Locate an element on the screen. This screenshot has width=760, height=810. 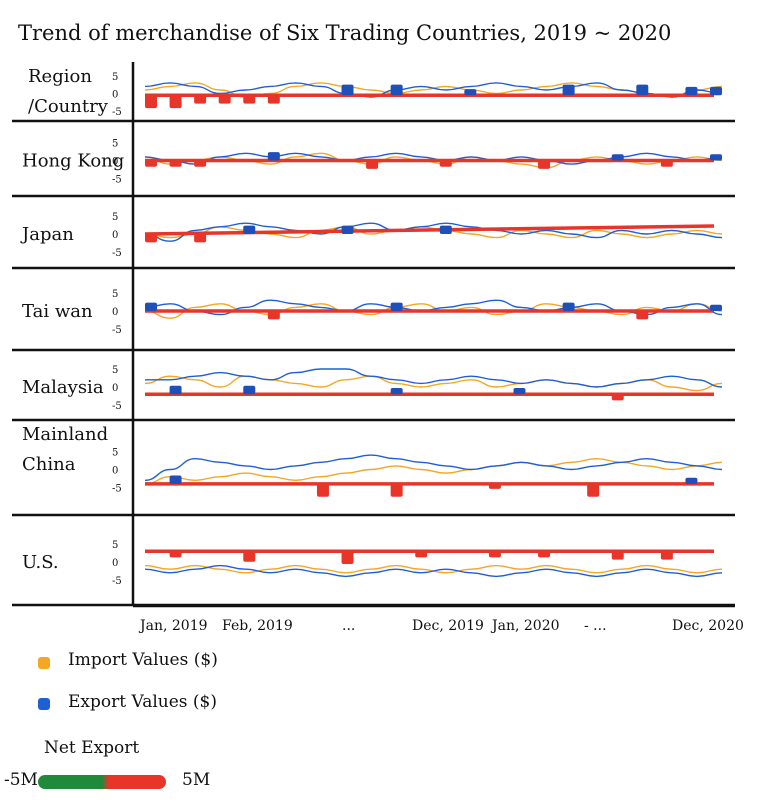
x-tick-label: Jan, 2020 is located at coordinates (525, 626).